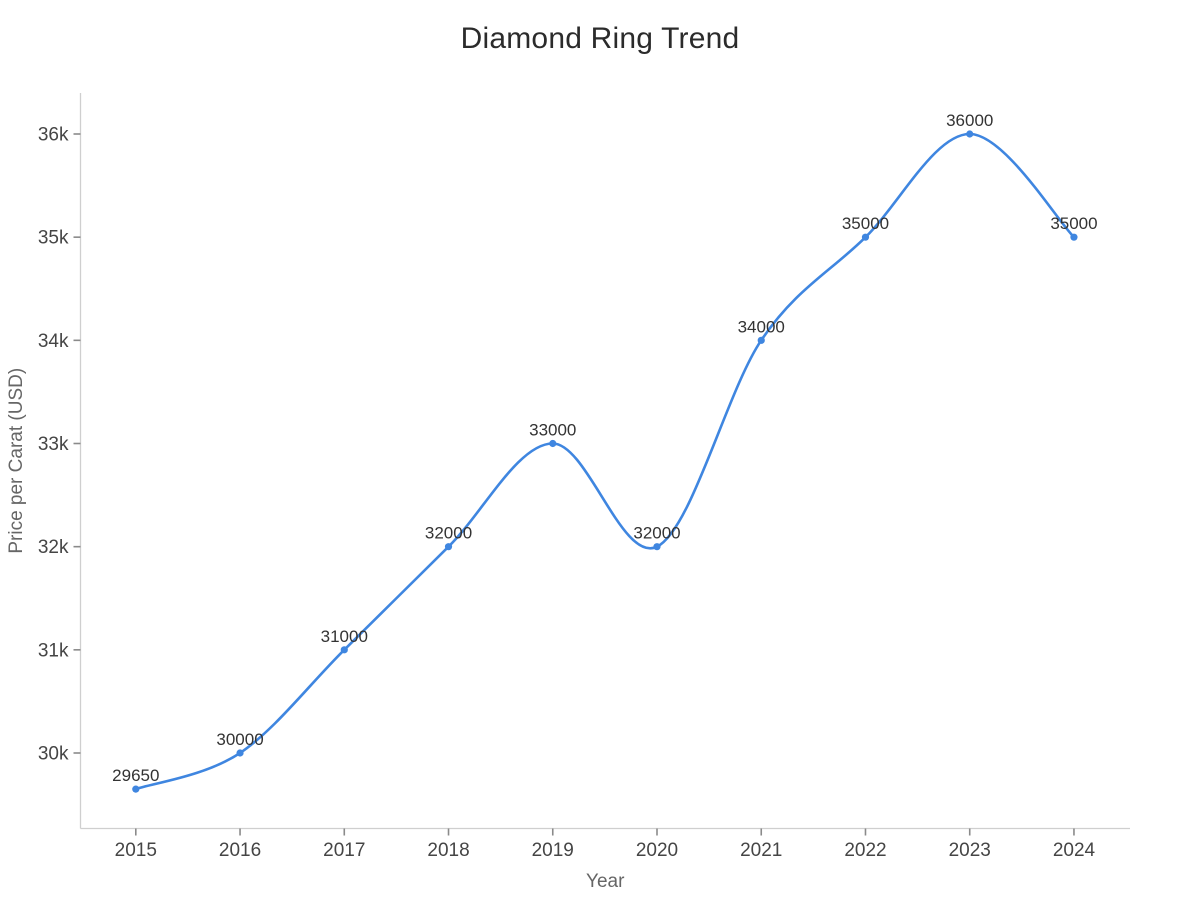  What do you see at coordinates (53, 650) in the screenshot?
I see `y-tick-label: 31k` at bounding box center [53, 650].